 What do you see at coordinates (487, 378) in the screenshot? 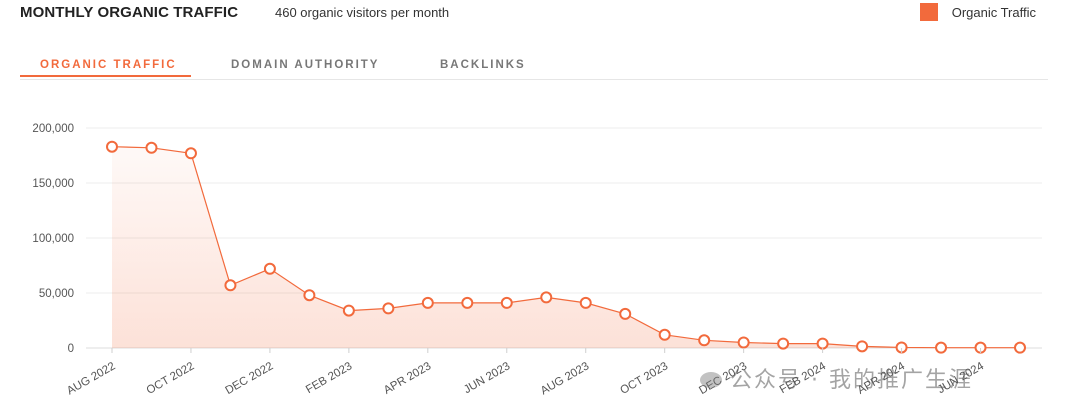
I see `x-tick-label: JUN 2023` at bounding box center [487, 378].